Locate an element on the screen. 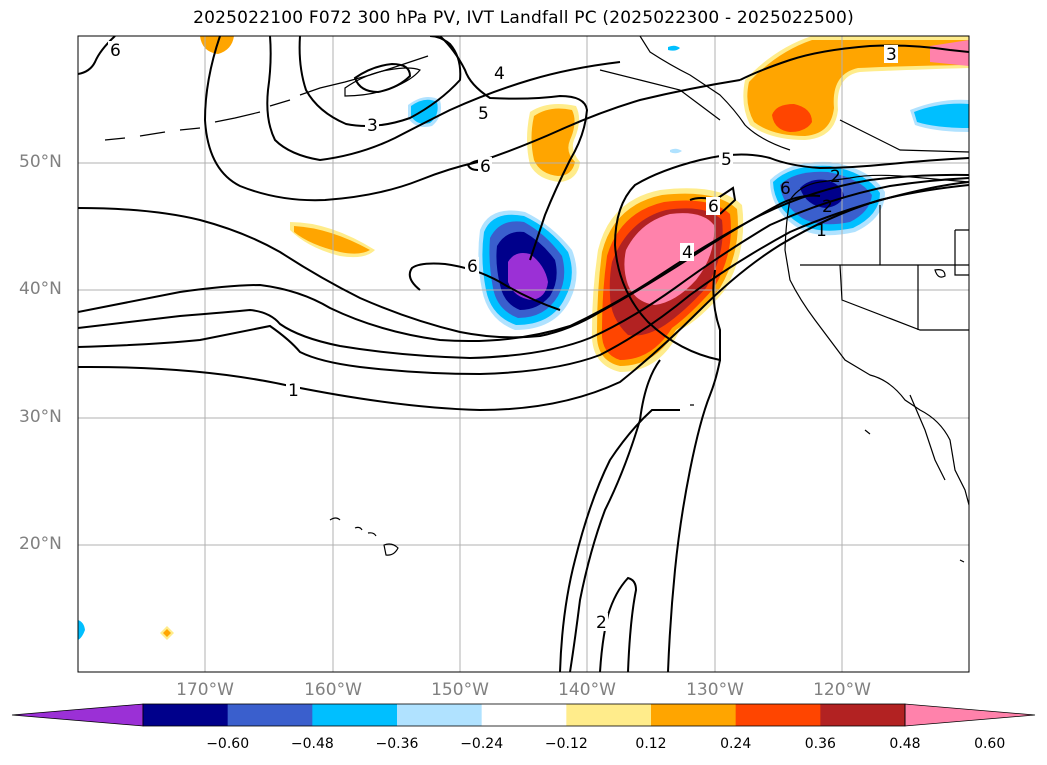 The width and height of the screenshot is (1047, 765). colorbar-tick-label: 0.24 is located at coordinates (736, 744).